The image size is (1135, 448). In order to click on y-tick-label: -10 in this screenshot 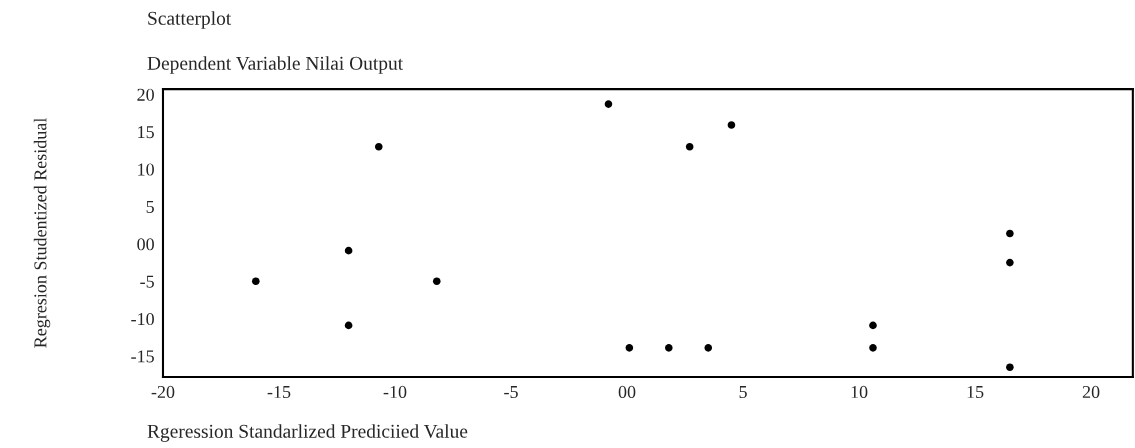, I will do `click(142, 319)`.